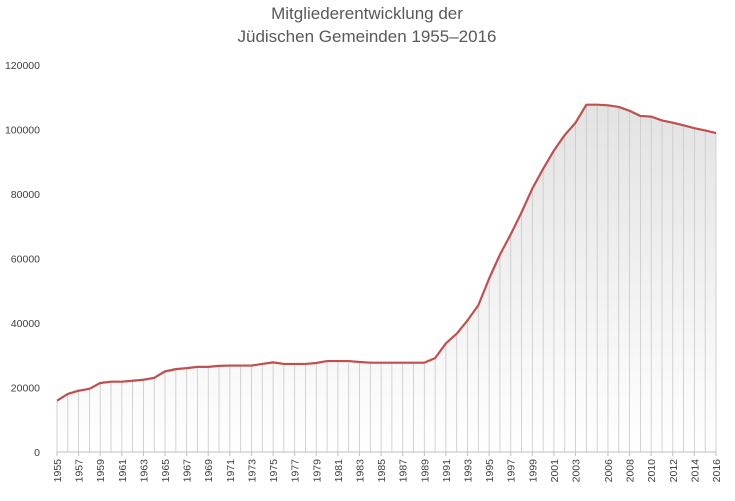  Describe the element at coordinates (231, 471) in the screenshot. I see `x-tick-label: 1971` at that location.